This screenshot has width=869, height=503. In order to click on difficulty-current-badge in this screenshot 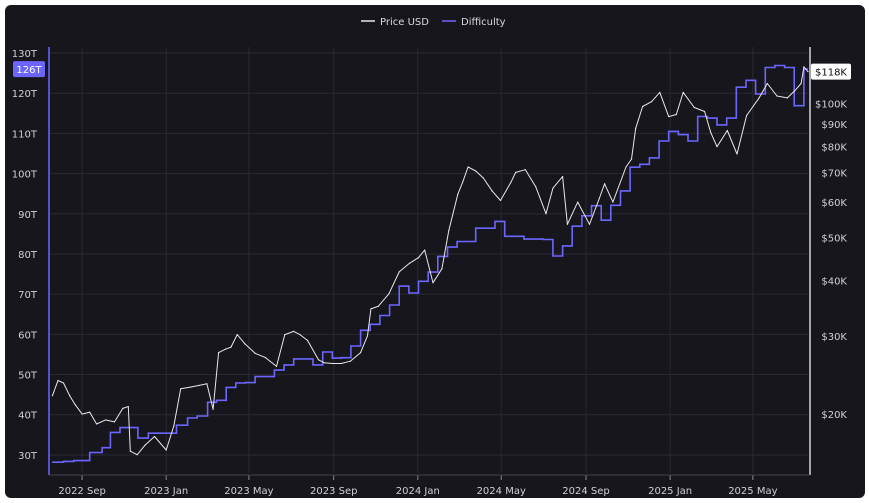, I will do `click(29, 69)`.